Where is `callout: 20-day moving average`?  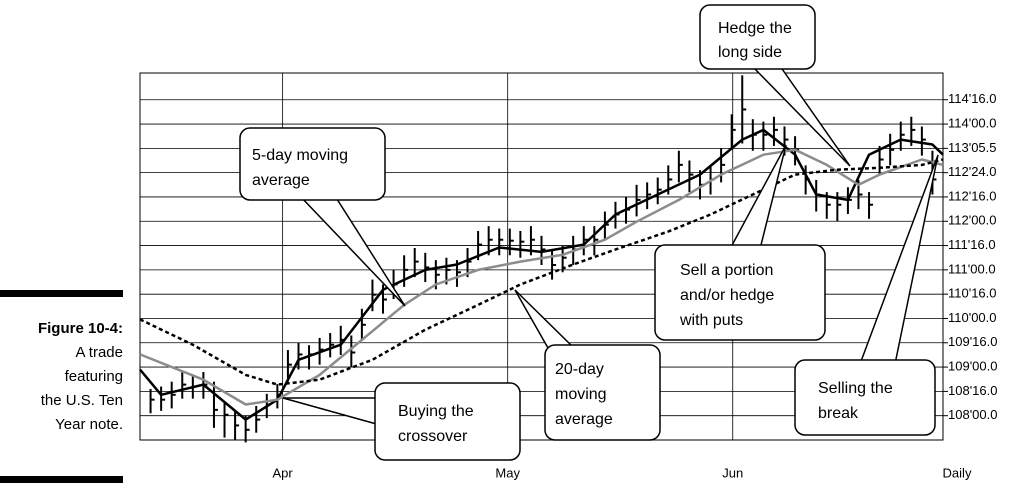
callout: 20-day moving average is located at coordinates (587, 365).